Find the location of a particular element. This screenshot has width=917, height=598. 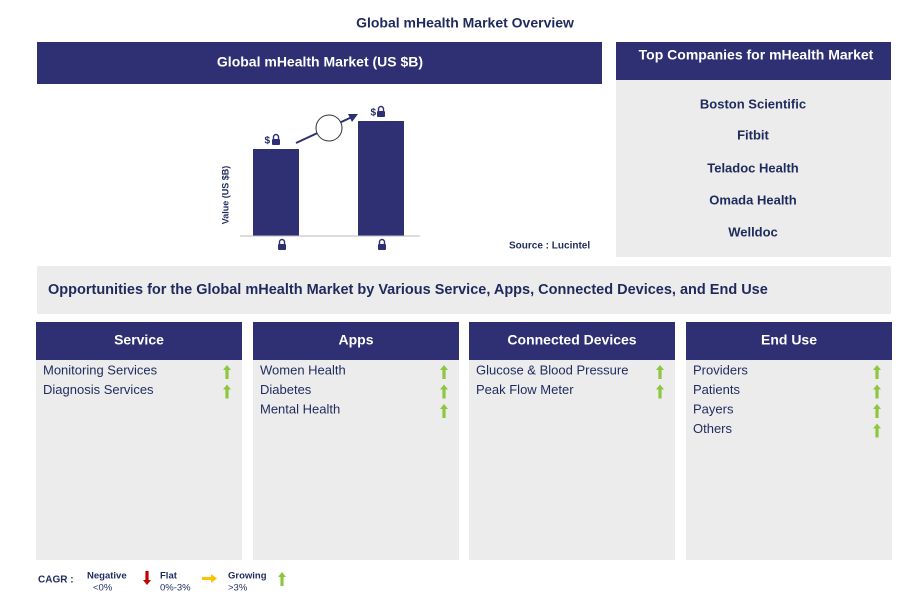

flat-icon is located at coordinates (209, 578).